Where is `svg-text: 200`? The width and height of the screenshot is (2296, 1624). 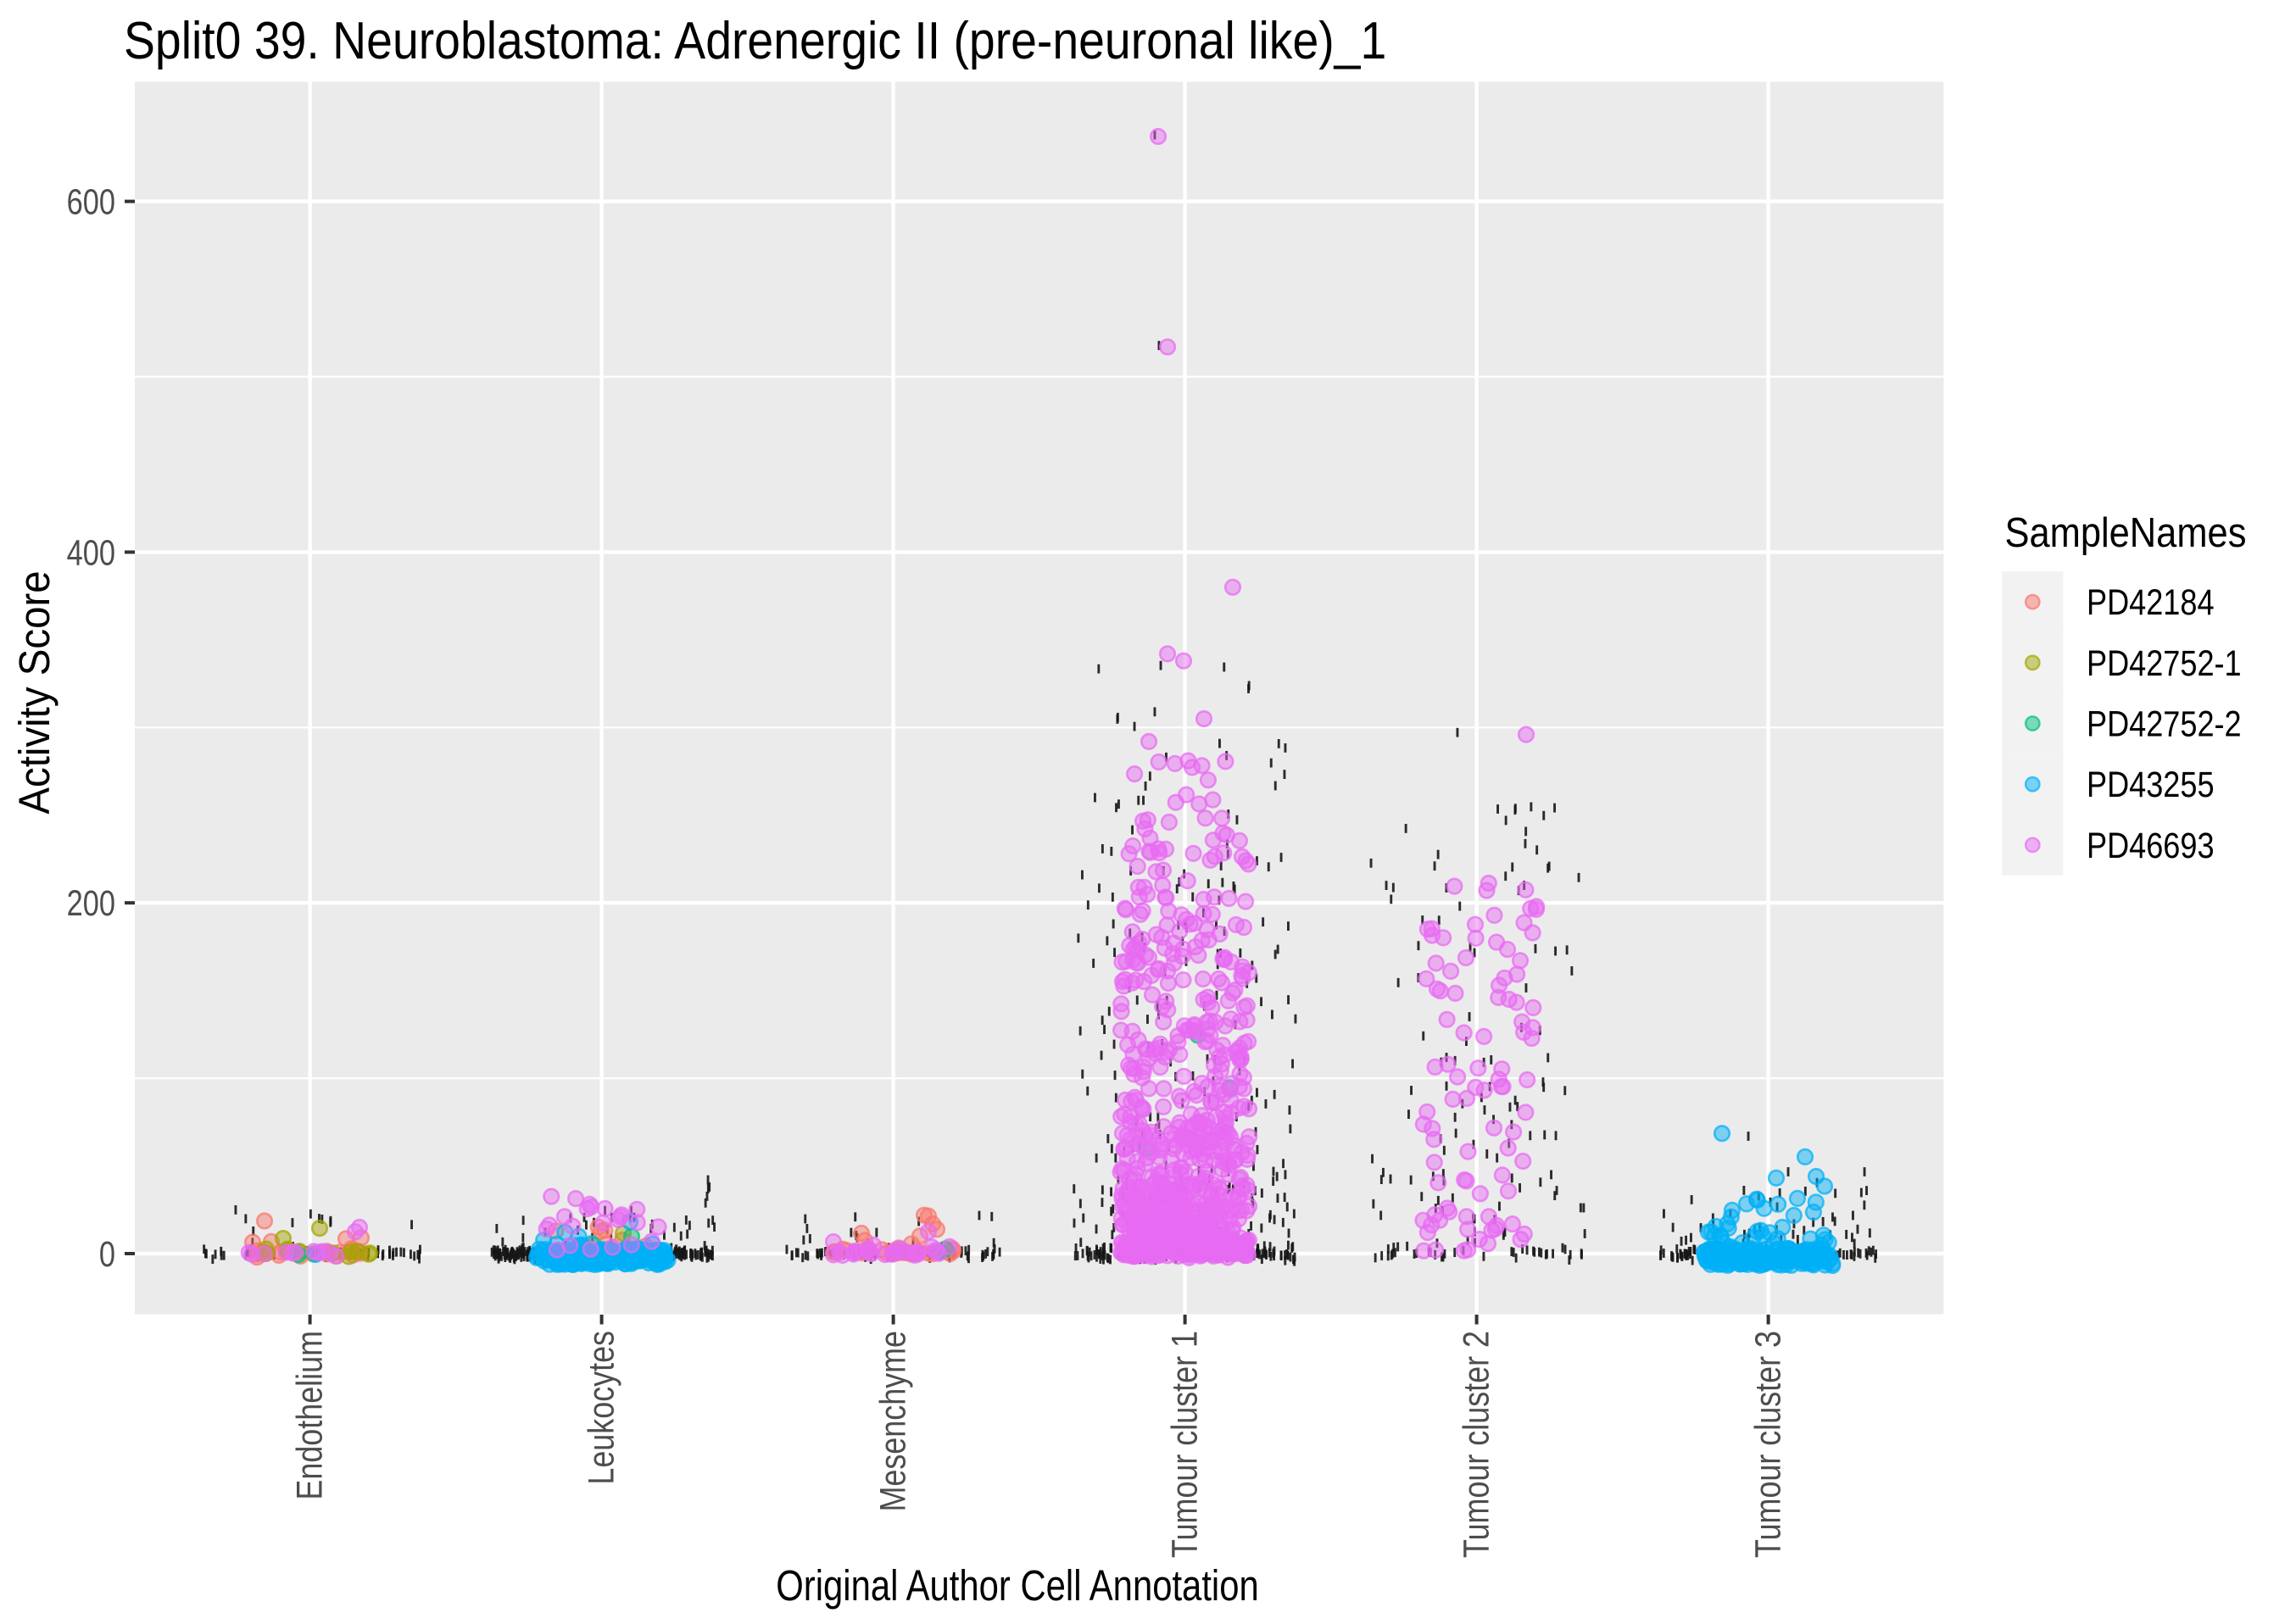
svg-text: 200 is located at coordinates (91, 904).